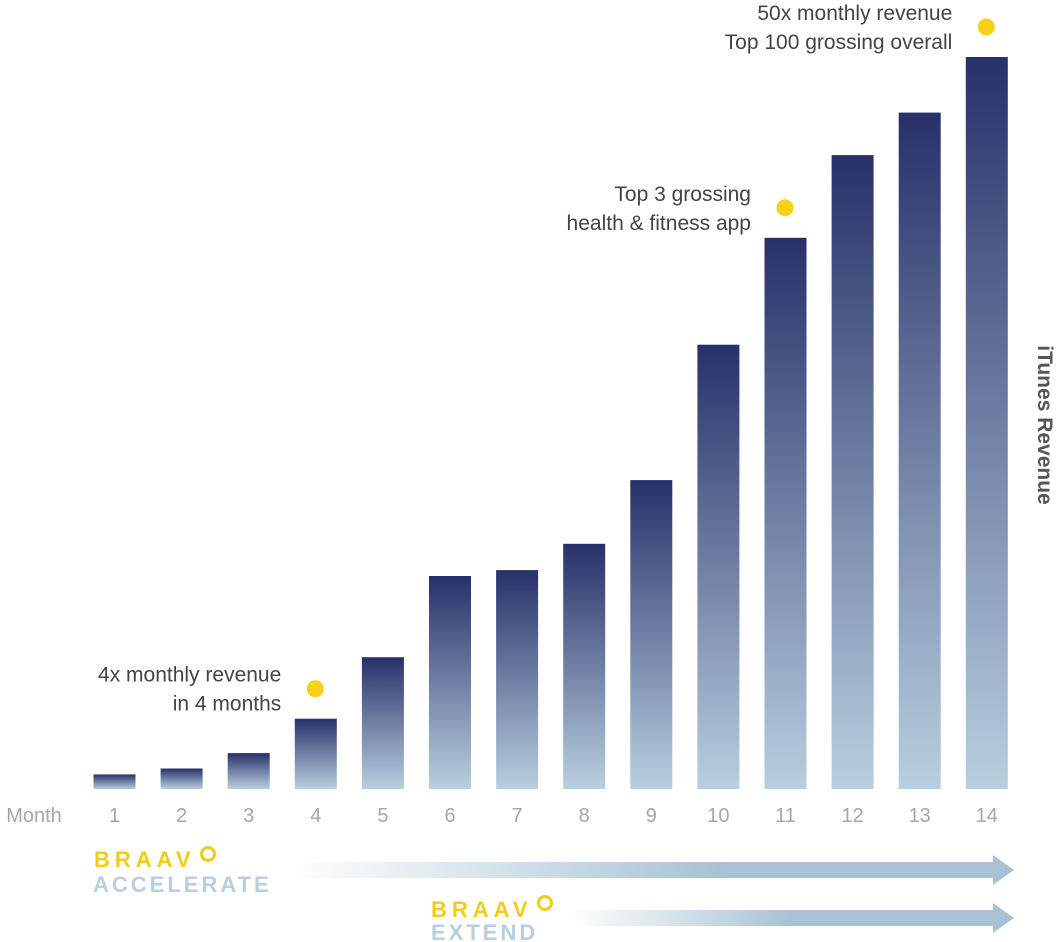 The image size is (1059, 942). What do you see at coordinates (852, 816) in the screenshot?
I see `x-tick-label: 12` at bounding box center [852, 816].